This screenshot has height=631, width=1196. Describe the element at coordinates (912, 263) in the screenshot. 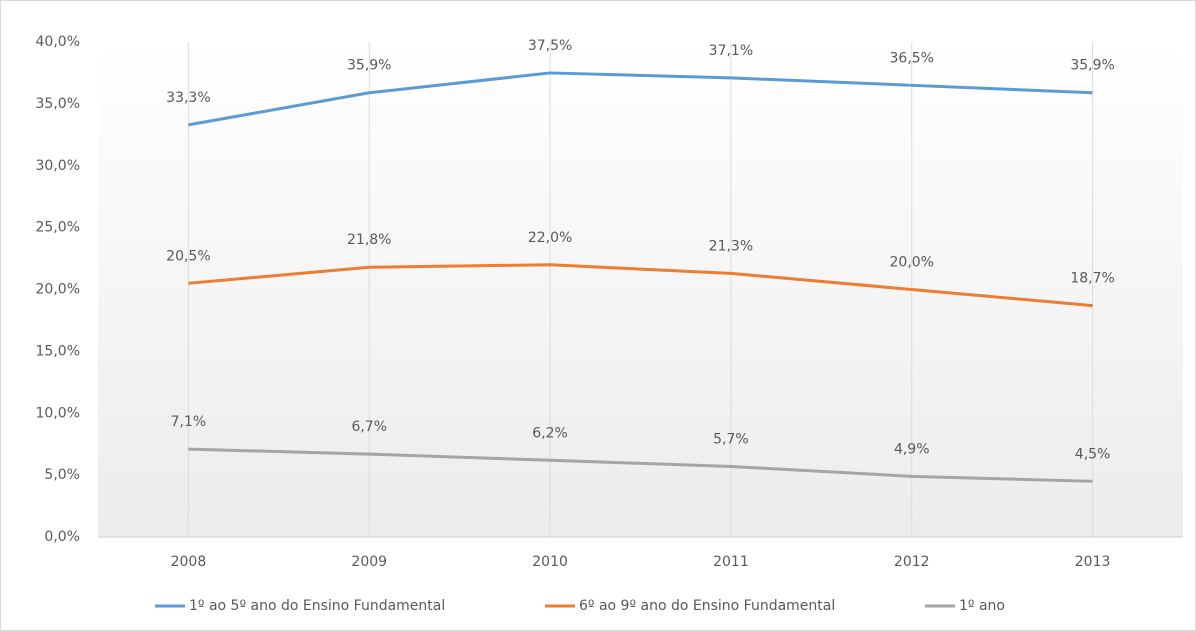

I see `data-label: 20,0%` at that location.